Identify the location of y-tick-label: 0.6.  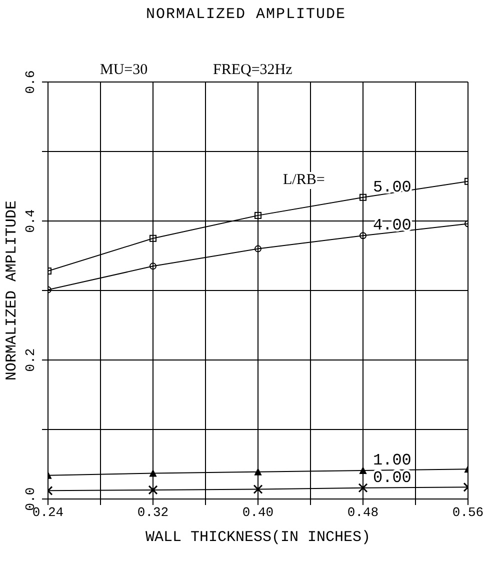
(30, 82).